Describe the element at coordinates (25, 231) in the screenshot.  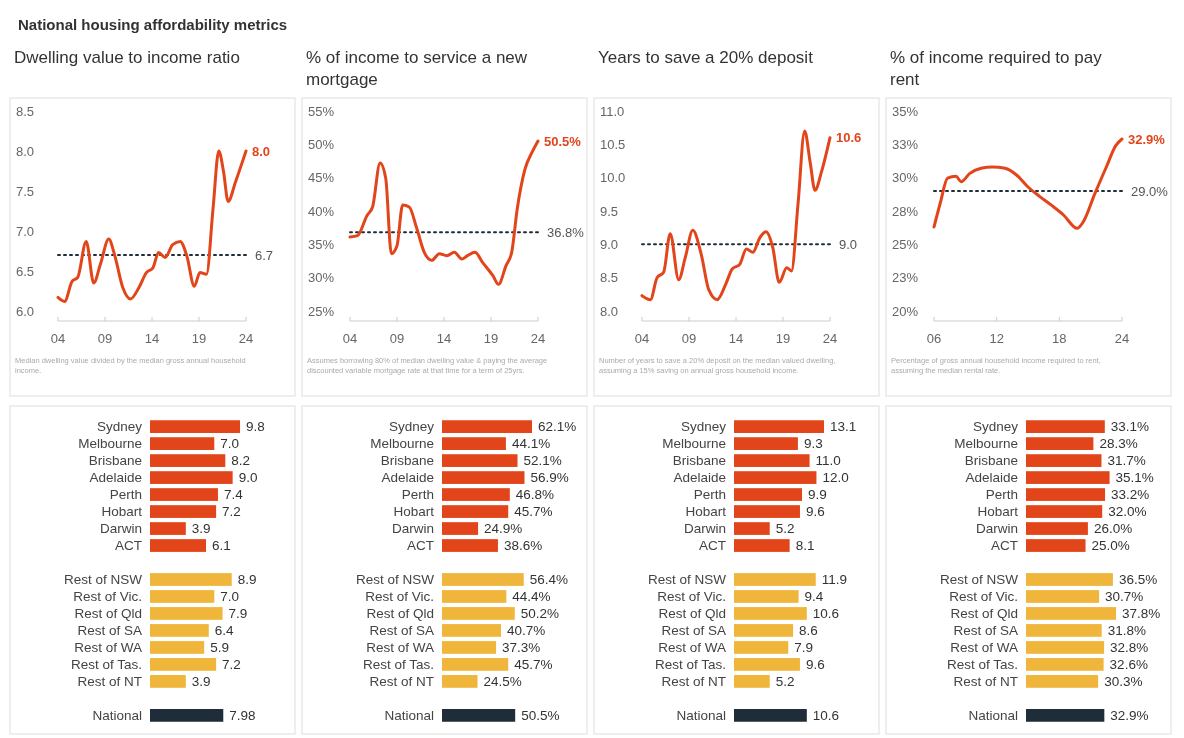
I see `y-tick-label: 7.0` at that location.